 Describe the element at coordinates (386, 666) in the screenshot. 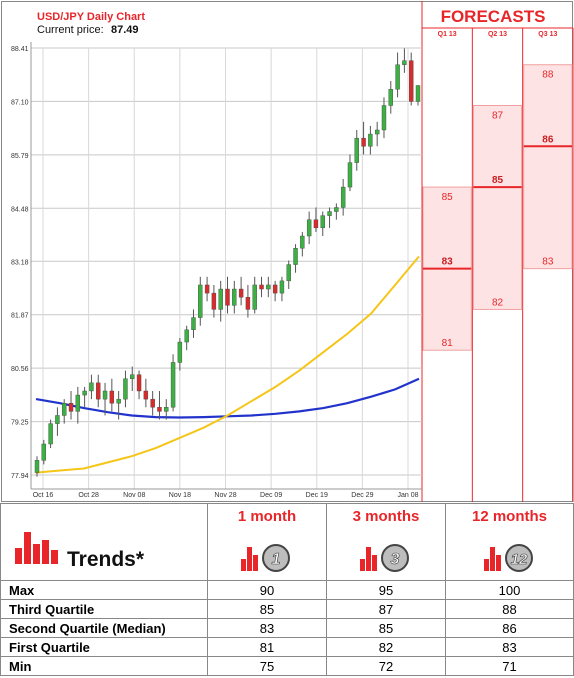

I see `cell-value: 72` at that location.